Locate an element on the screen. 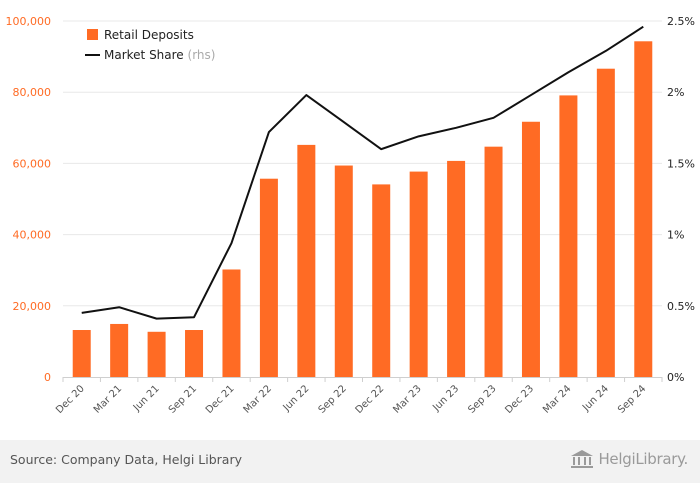 The image size is (700, 483). x-tick-label: Jun 24 is located at coordinates (595, 398).